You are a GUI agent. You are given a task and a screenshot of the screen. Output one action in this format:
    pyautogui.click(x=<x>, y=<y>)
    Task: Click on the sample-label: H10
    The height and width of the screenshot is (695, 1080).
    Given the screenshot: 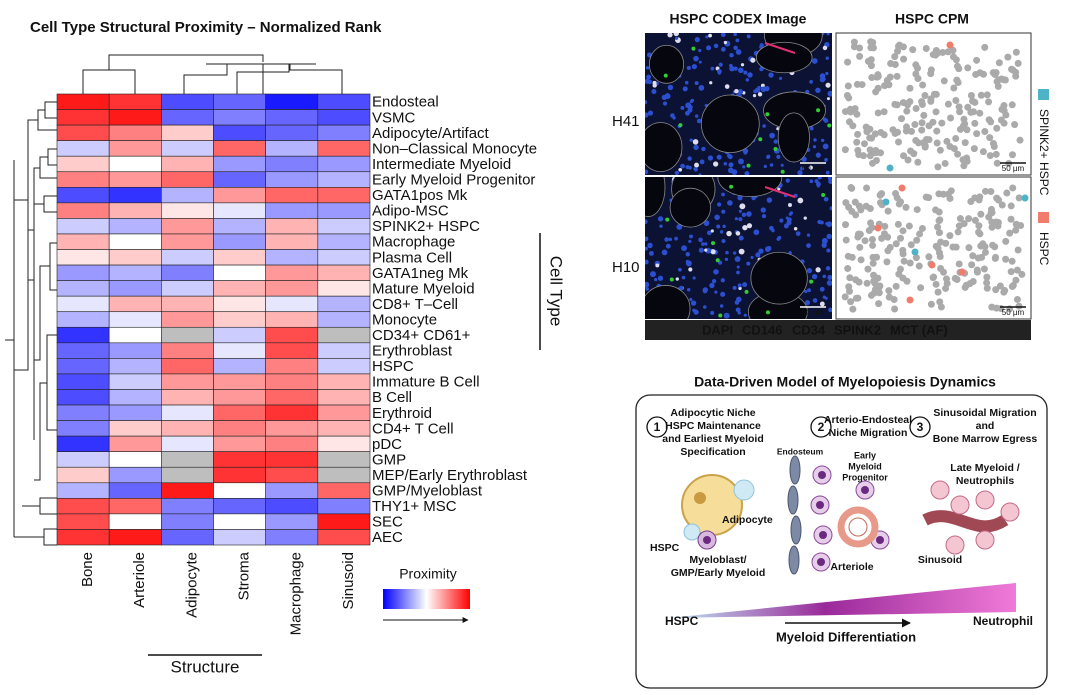 What is the action you would take?
    pyautogui.click(x=626, y=267)
    